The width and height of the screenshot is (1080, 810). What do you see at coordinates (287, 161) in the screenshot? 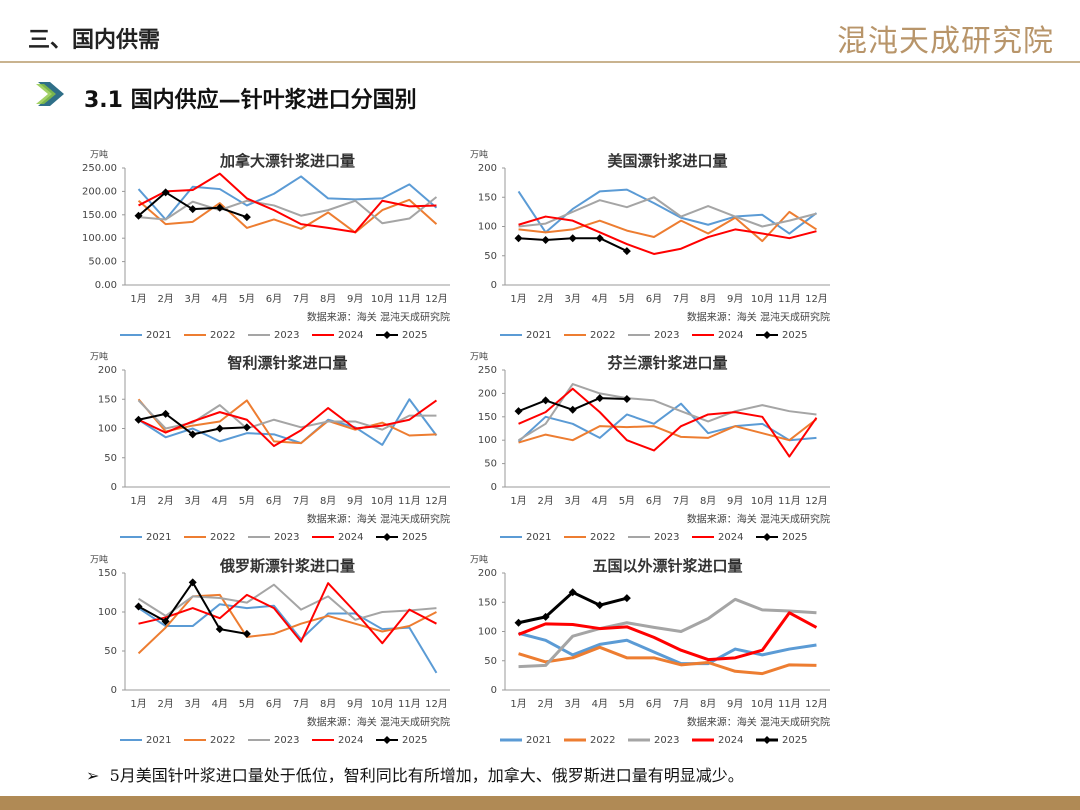
I see `chart-title: 加拿大漂针浆进口量` at bounding box center [287, 161].